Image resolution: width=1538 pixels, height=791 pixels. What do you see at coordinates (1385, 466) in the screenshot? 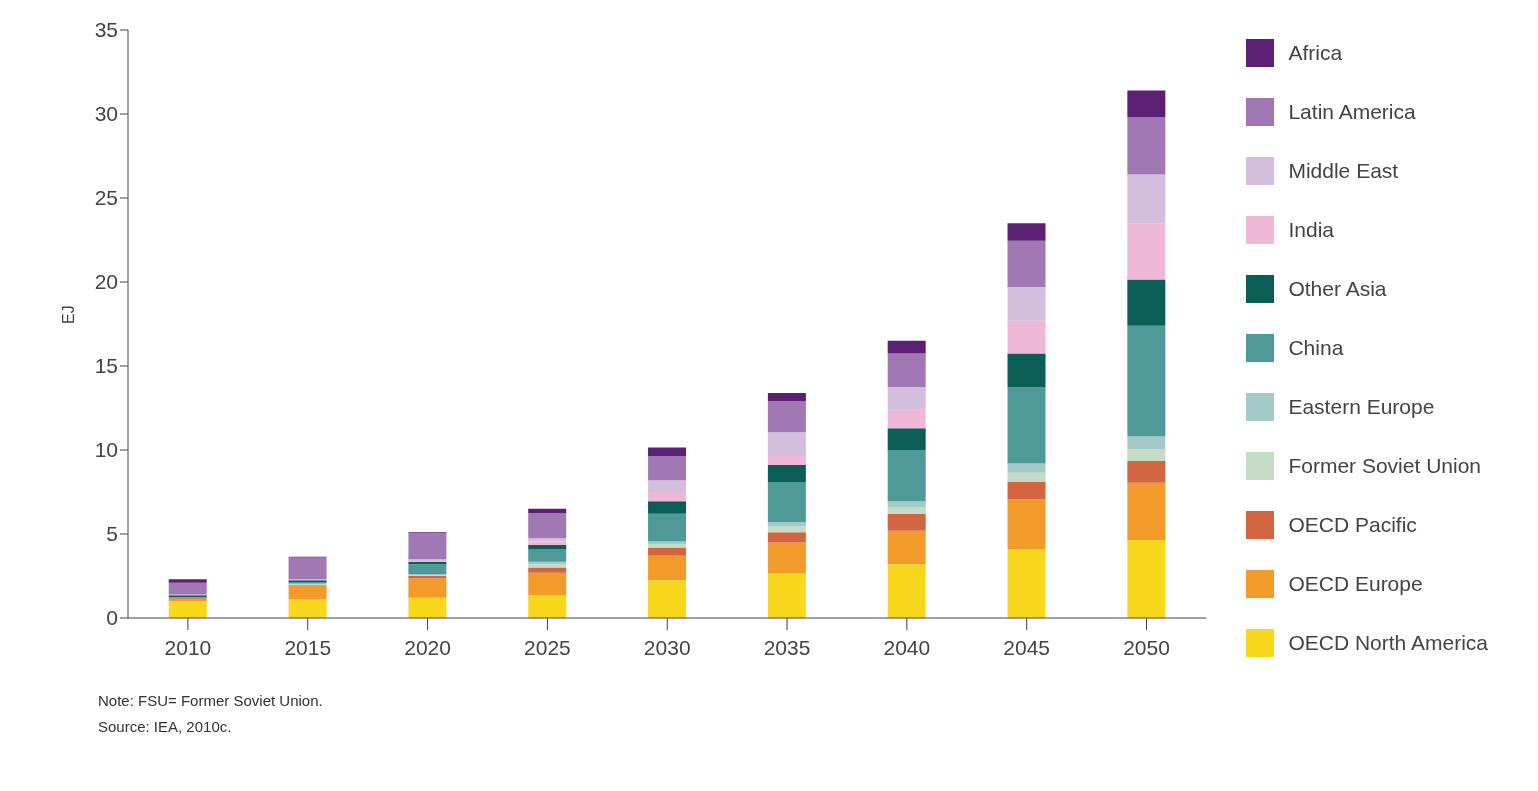
I see `legend-label: Former Soviet Union` at bounding box center [1385, 466].